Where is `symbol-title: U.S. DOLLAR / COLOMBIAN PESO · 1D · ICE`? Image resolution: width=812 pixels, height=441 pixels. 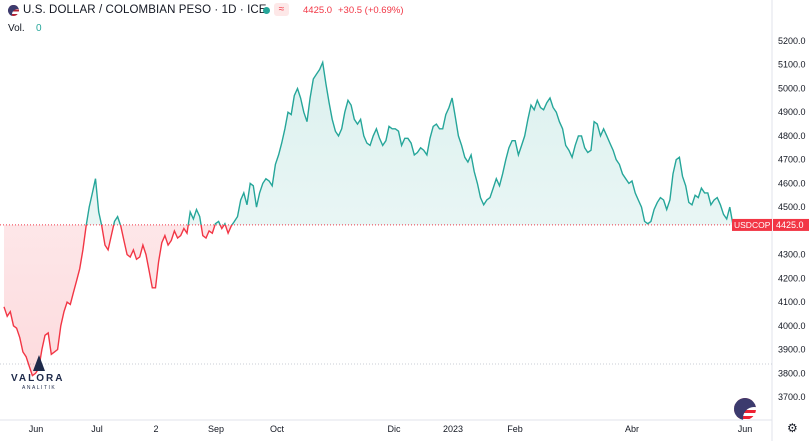 symbol-title: U.S. DOLLAR / COLOMBIAN PESO · 1D · ICE is located at coordinates (145, 10).